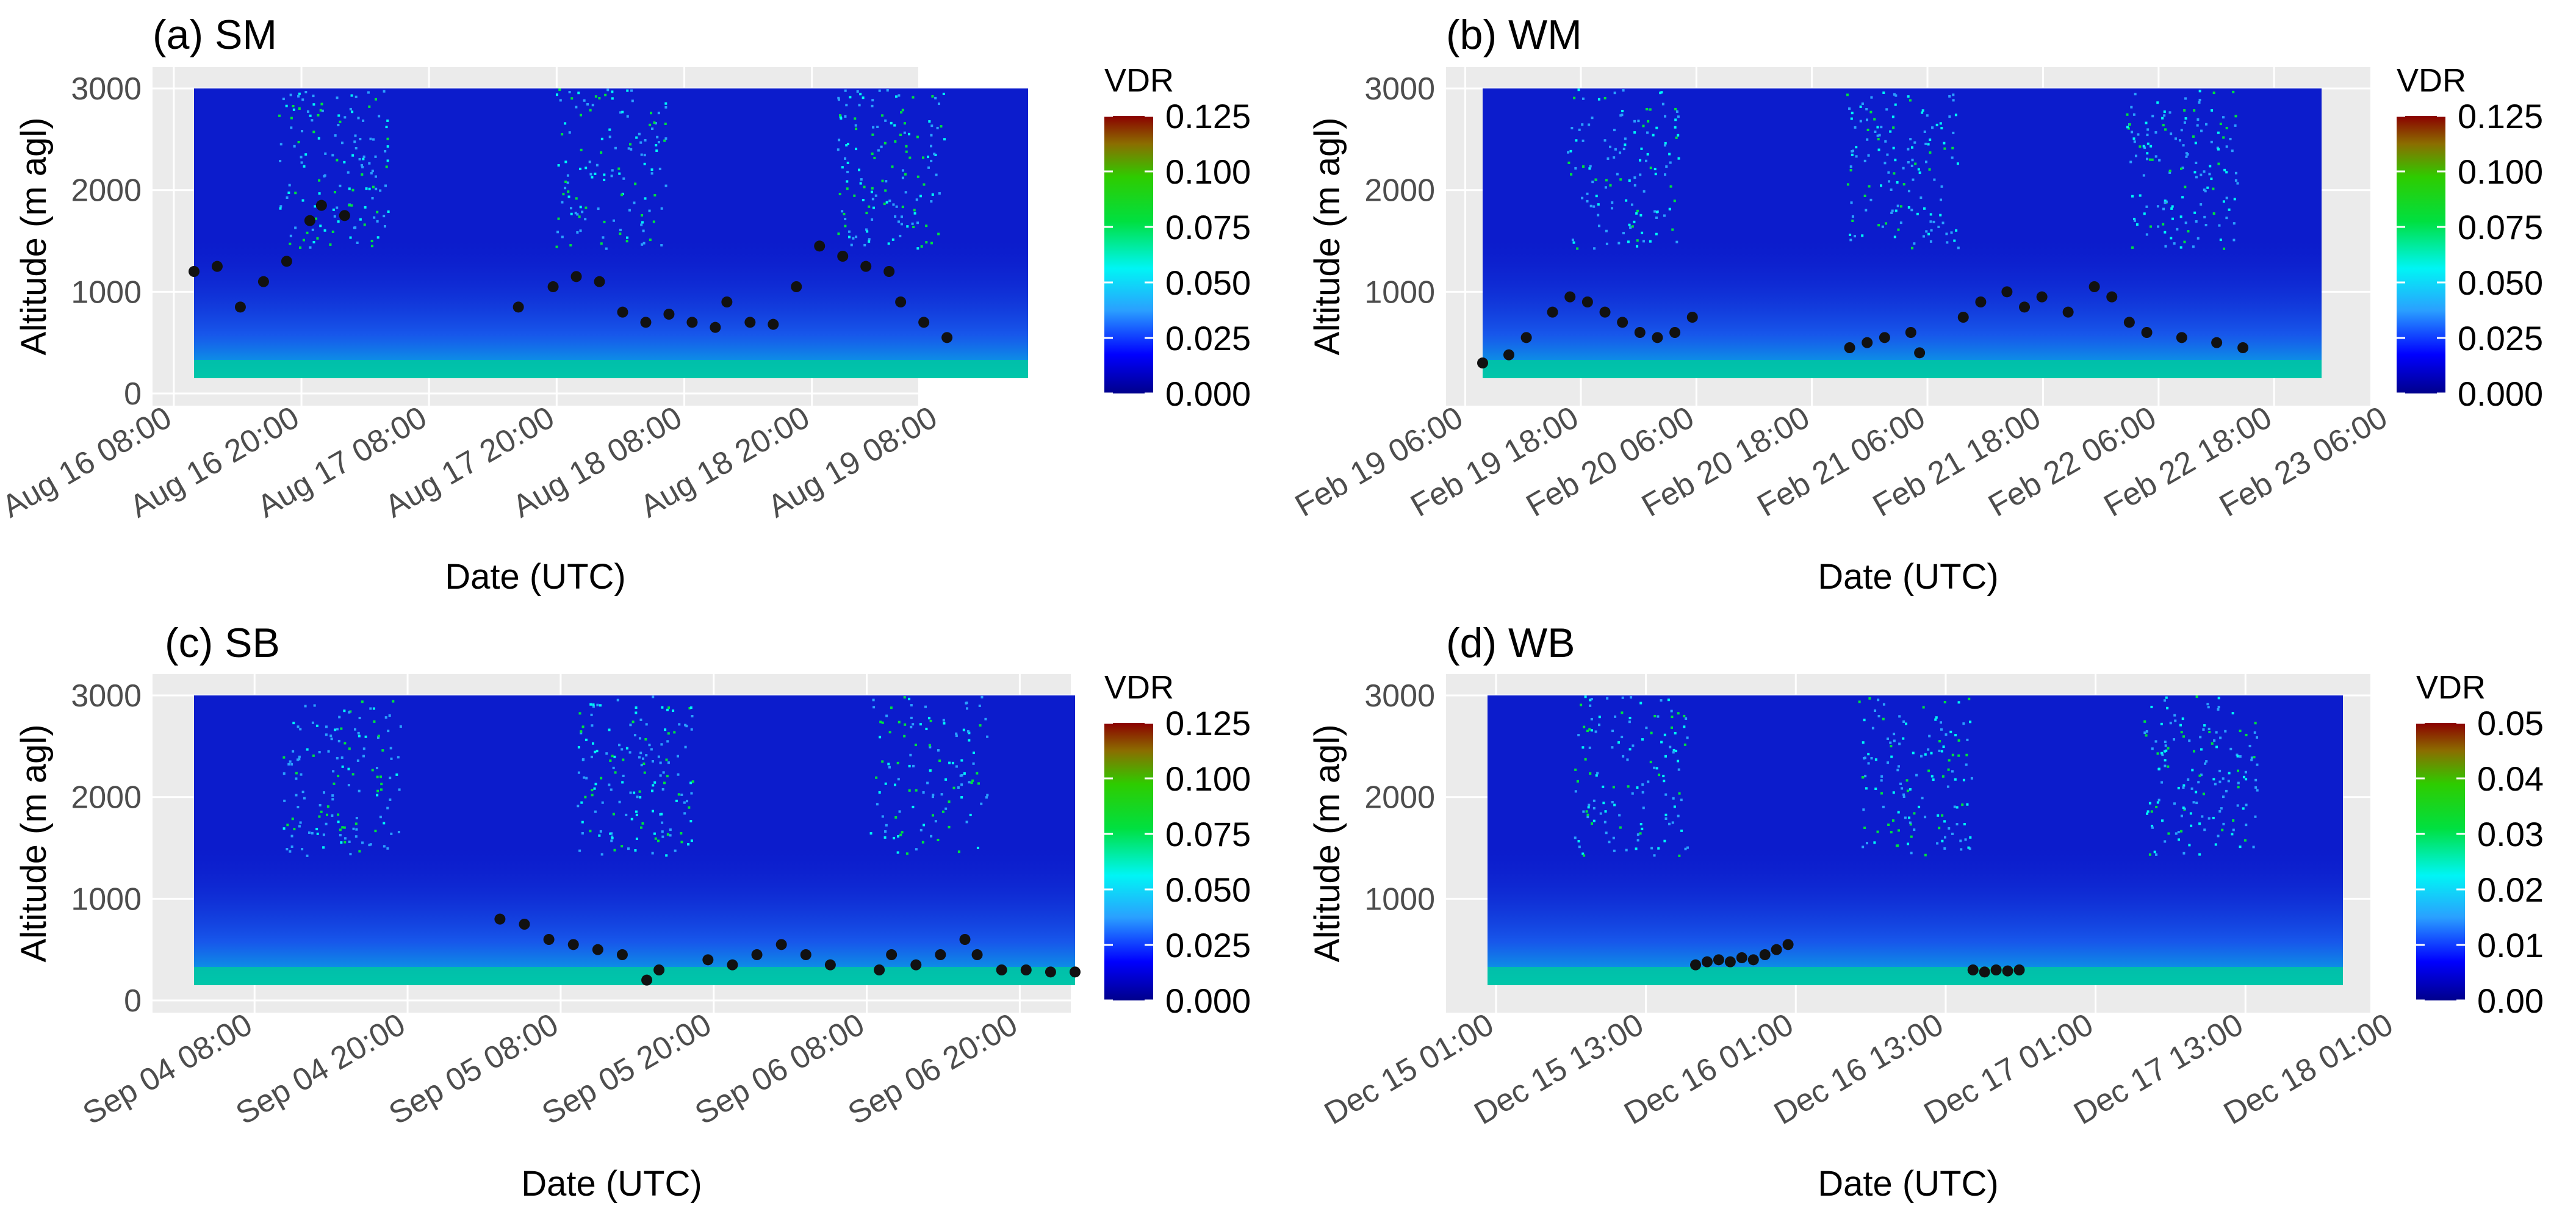 The height and width of the screenshot is (1217, 2576). I want to click on y-tick-label: 1000, so click(106, 292).